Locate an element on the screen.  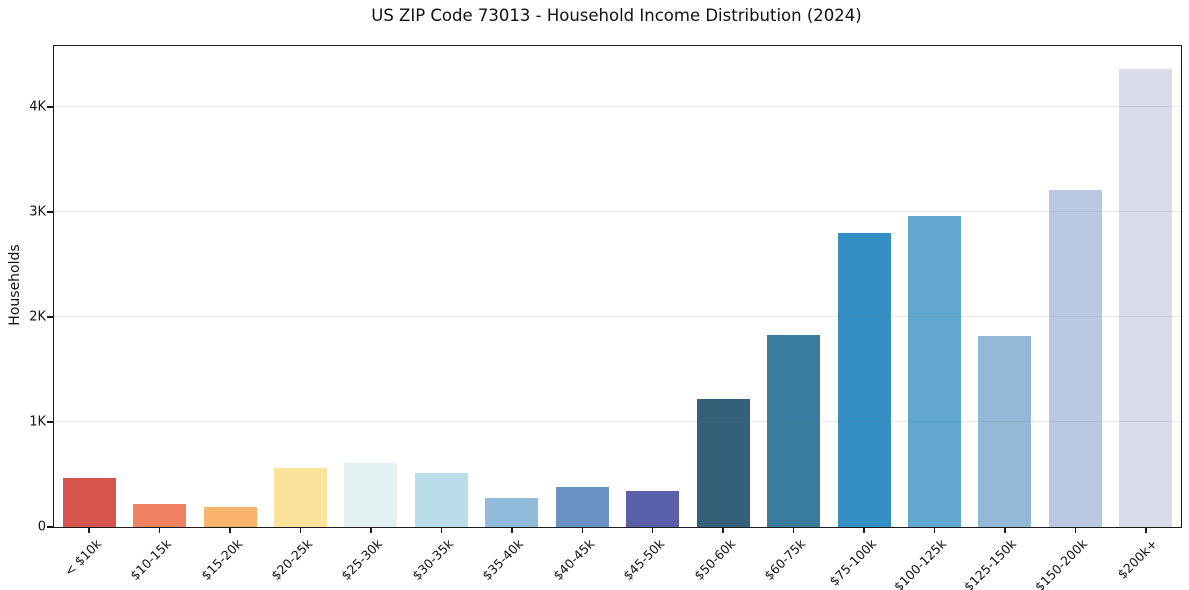
x-tick-label: $10-15k is located at coordinates (151, 560).